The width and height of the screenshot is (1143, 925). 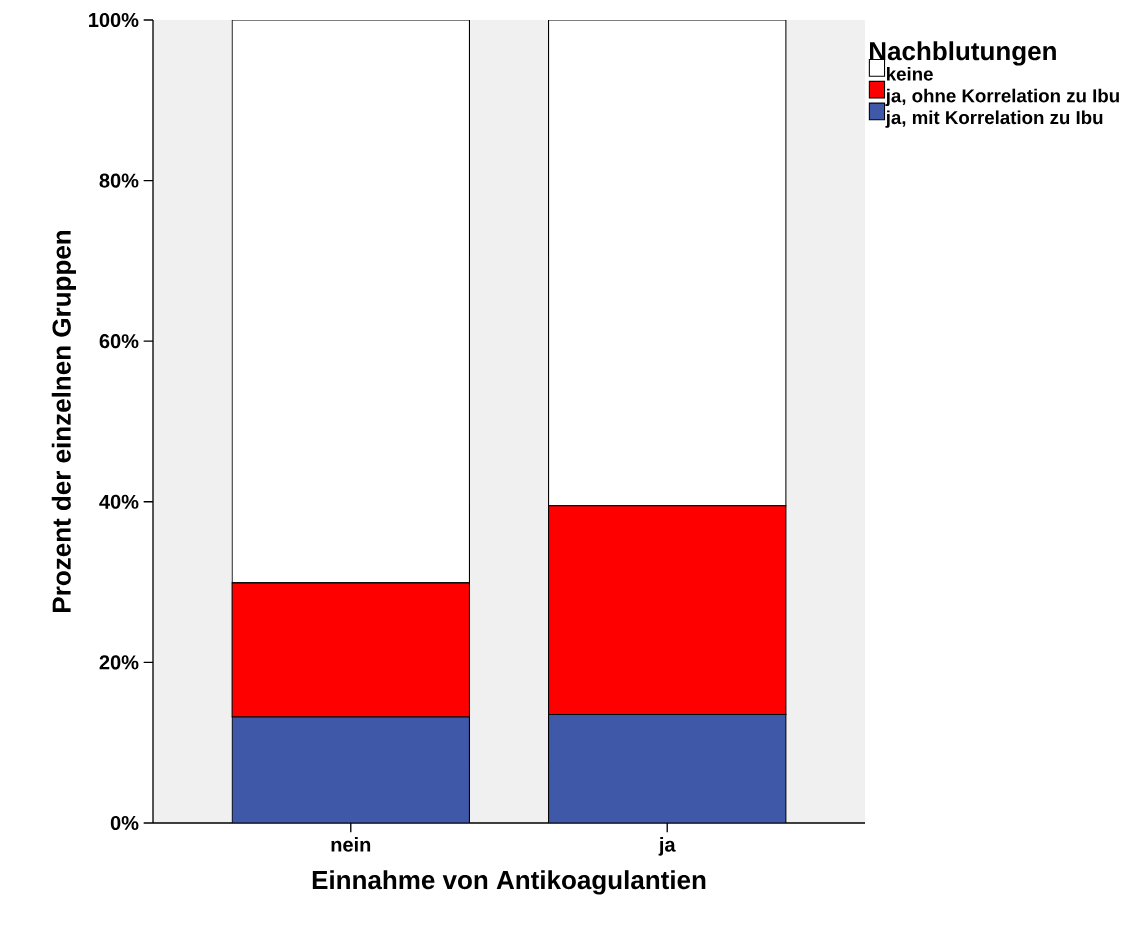 I want to click on x-tick-label: nein, so click(x=351, y=844).